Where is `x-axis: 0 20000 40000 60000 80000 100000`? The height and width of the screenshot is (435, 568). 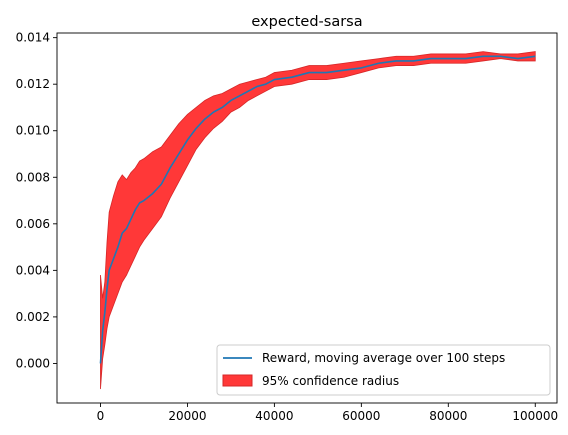 x-axis: 0 20000 40000 60000 80000 100000 is located at coordinates (327, 413).